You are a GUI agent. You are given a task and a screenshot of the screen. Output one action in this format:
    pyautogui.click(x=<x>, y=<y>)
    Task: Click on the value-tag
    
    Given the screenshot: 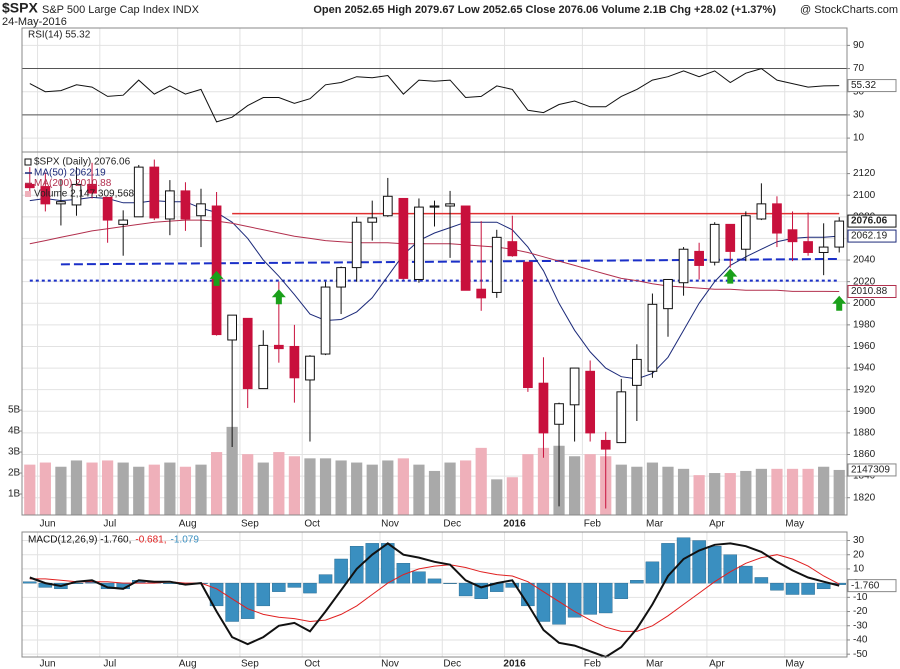 What is the action you would take?
    pyautogui.click(x=872, y=470)
    